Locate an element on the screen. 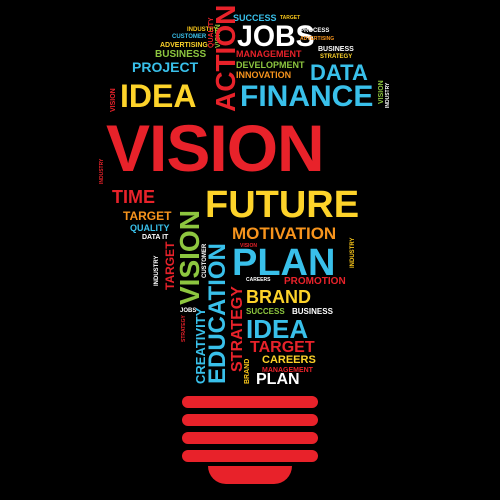 Image resolution: width=500 pixels, height=500 pixels. word-development: DEVELOPMENT is located at coordinates (270, 65).